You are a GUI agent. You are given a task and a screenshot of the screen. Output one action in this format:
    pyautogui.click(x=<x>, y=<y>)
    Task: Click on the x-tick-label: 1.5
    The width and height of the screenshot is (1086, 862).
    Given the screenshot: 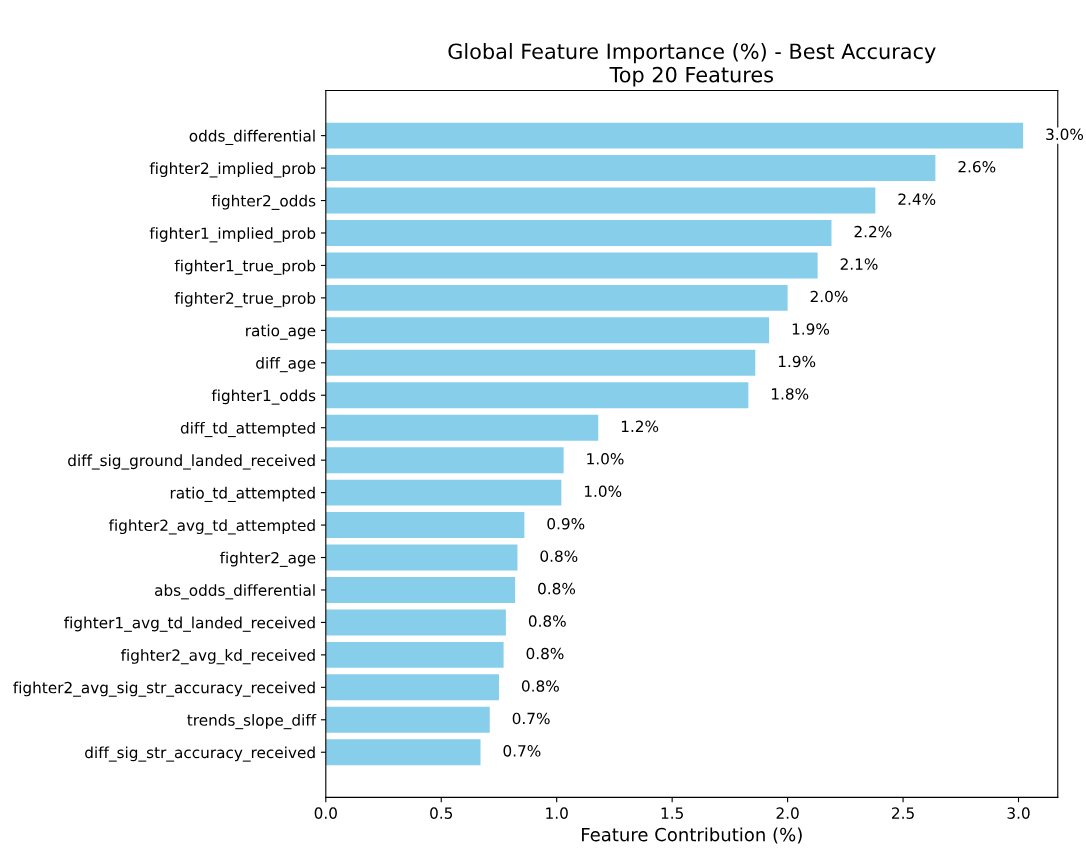 What is the action you would take?
    pyautogui.click(x=672, y=813)
    